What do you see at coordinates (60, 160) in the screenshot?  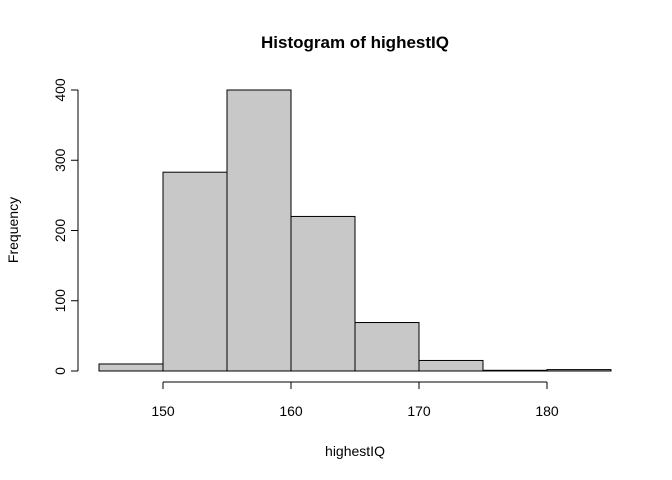 I see `y-tick-label: 300` at bounding box center [60, 160].